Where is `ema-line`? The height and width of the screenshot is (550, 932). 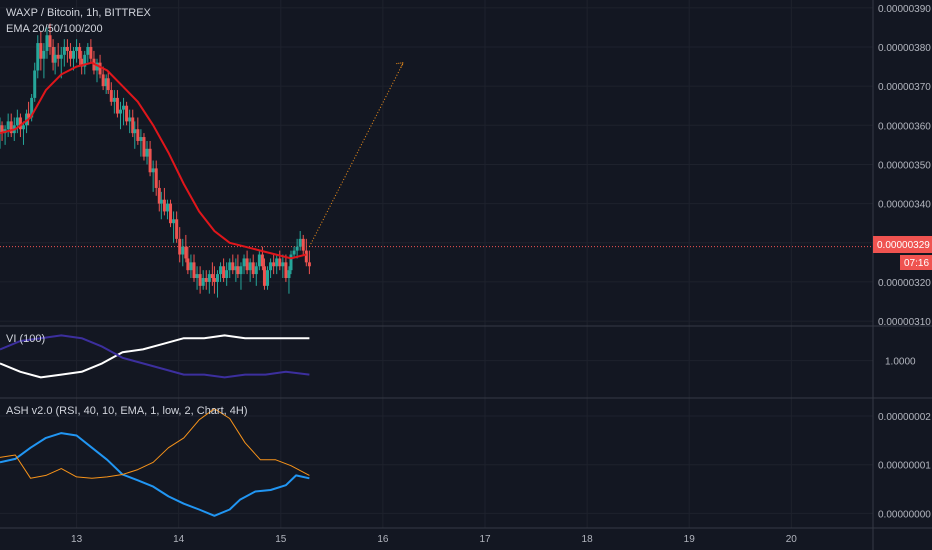 ema-line is located at coordinates (153, 160).